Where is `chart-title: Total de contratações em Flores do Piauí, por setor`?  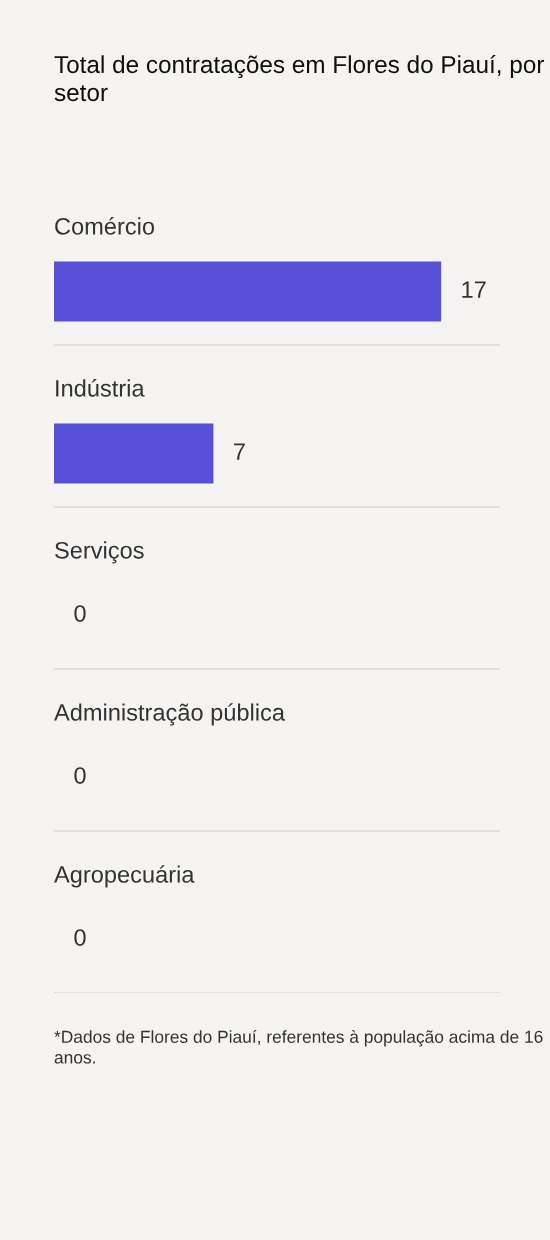
chart-title: Total de contratações em Flores do Piauí, por setor is located at coordinates (299, 78).